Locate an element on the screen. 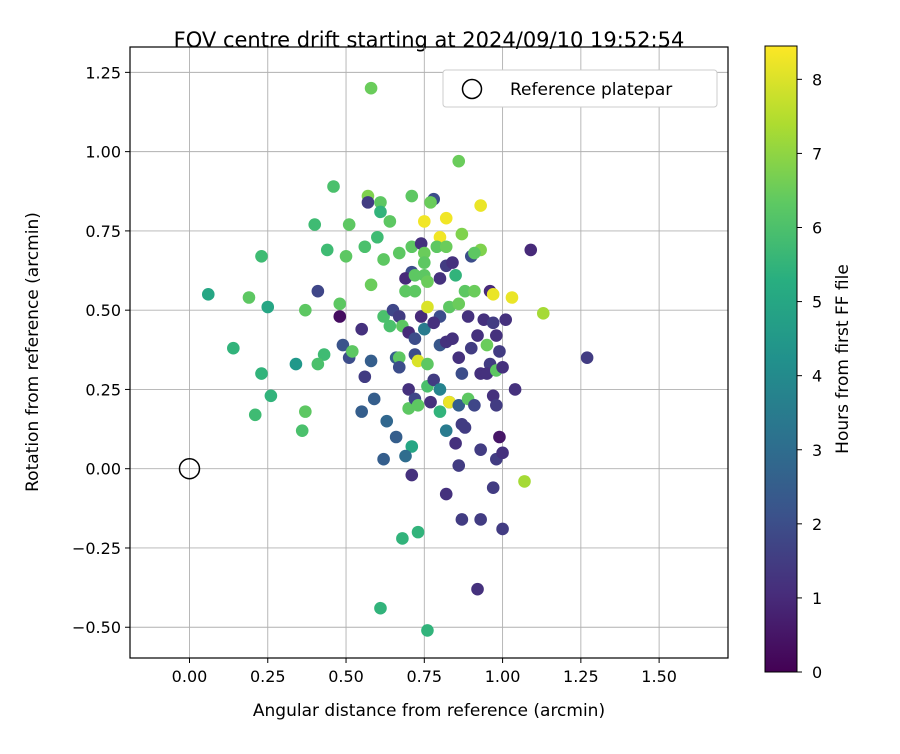  x-tick-label: 1.50 is located at coordinates (659, 676).